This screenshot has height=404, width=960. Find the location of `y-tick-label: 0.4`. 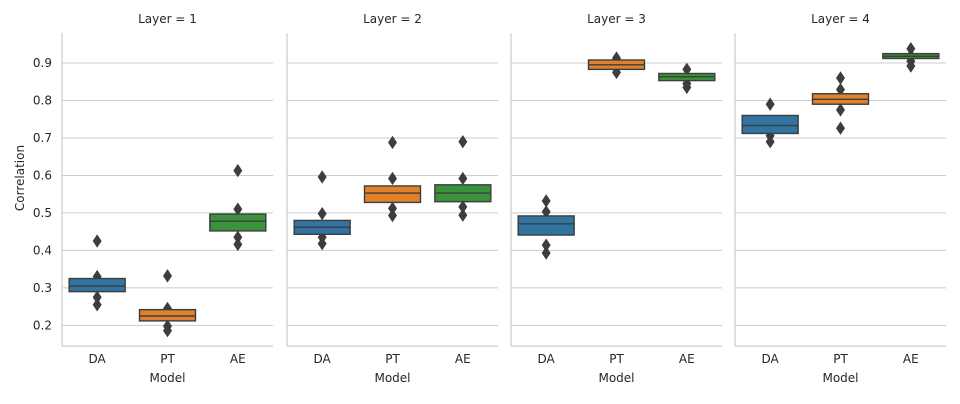

y-tick-label: 0.4 is located at coordinates (42, 250).